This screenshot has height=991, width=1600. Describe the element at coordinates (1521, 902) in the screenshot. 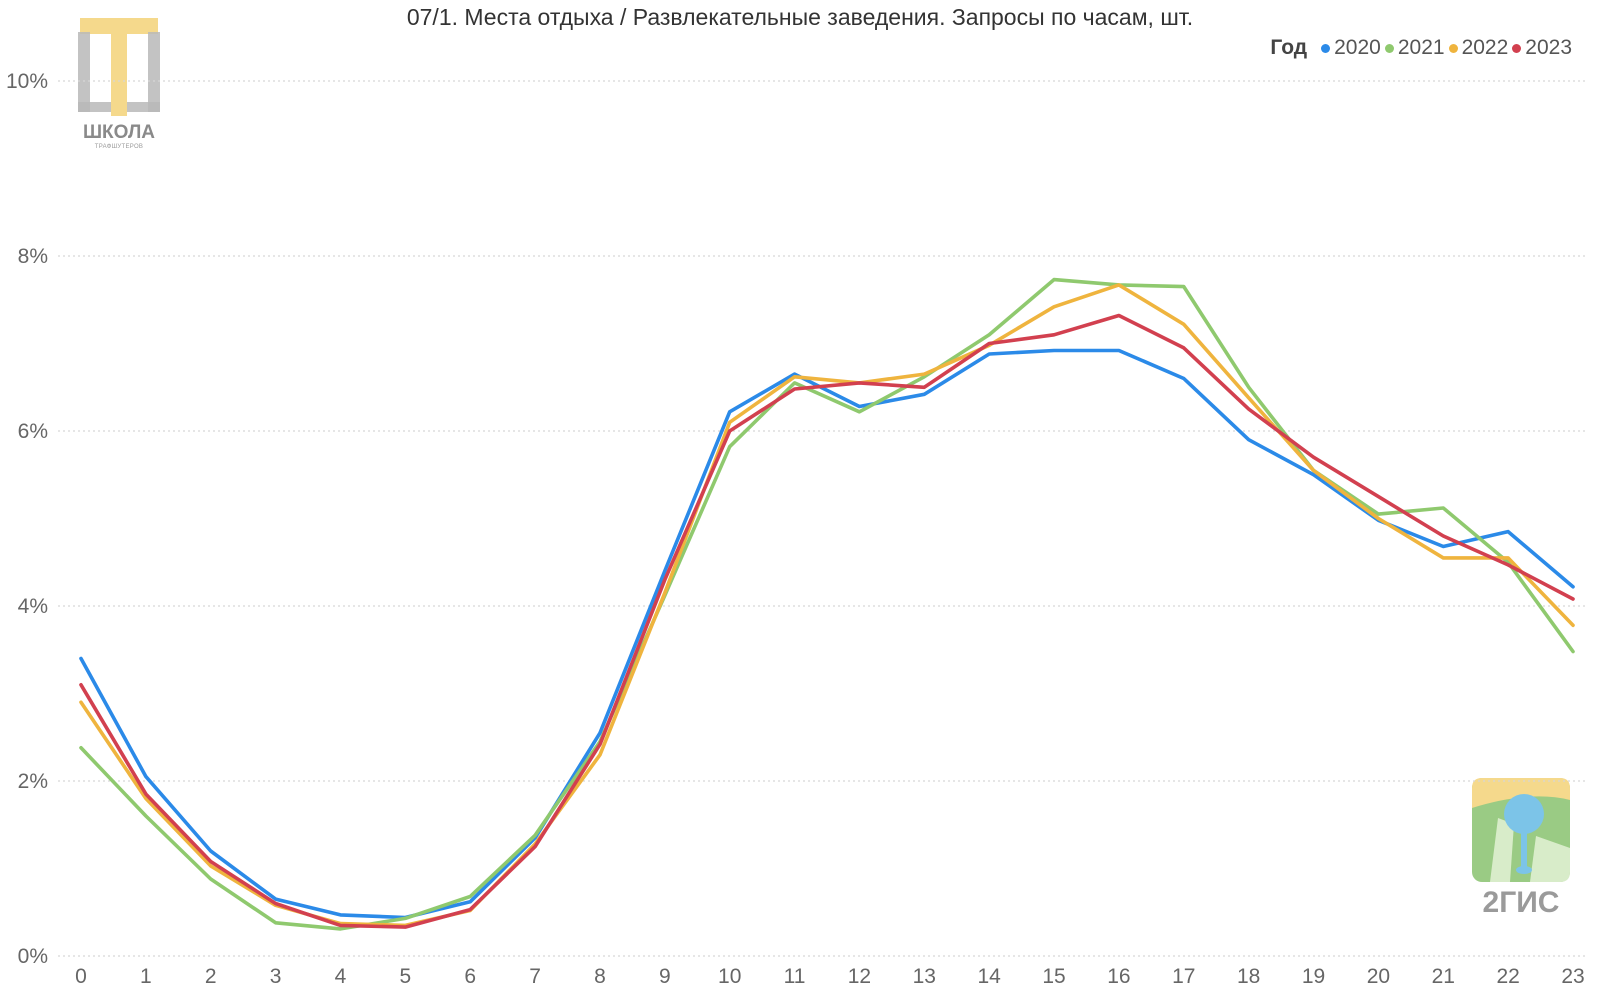

I see `gis-logo-text: 2ГИС` at that location.